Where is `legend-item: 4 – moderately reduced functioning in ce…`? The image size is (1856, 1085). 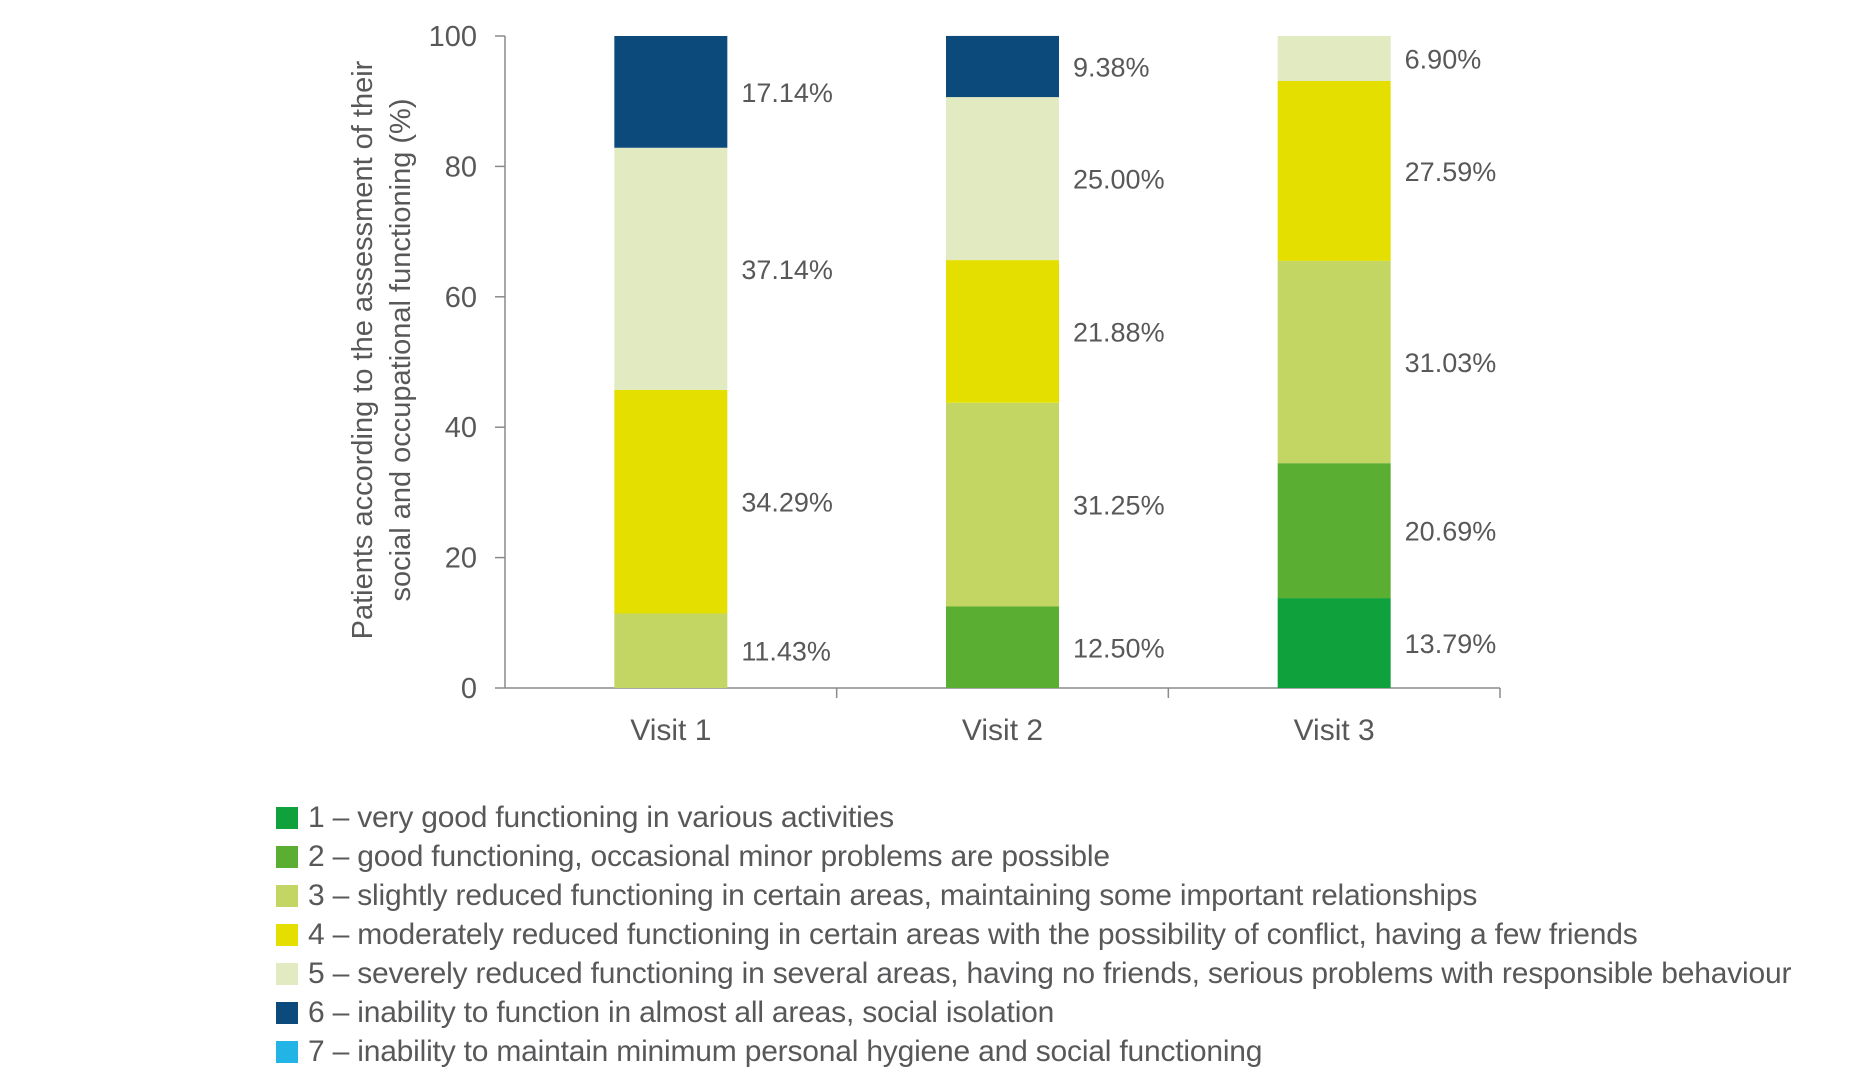 legend-item: 4 – moderately reduced functioning in ce… is located at coordinates (1033, 934).